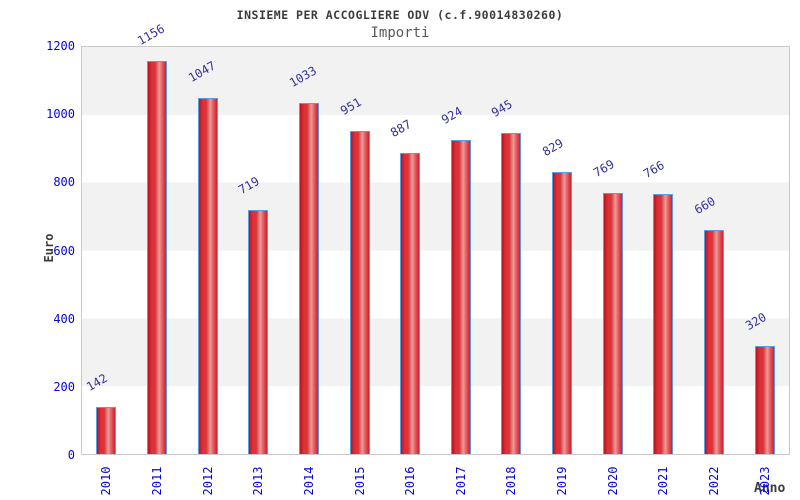 The width and height of the screenshot is (800, 500). I want to click on bar-2020, so click(612, 323).